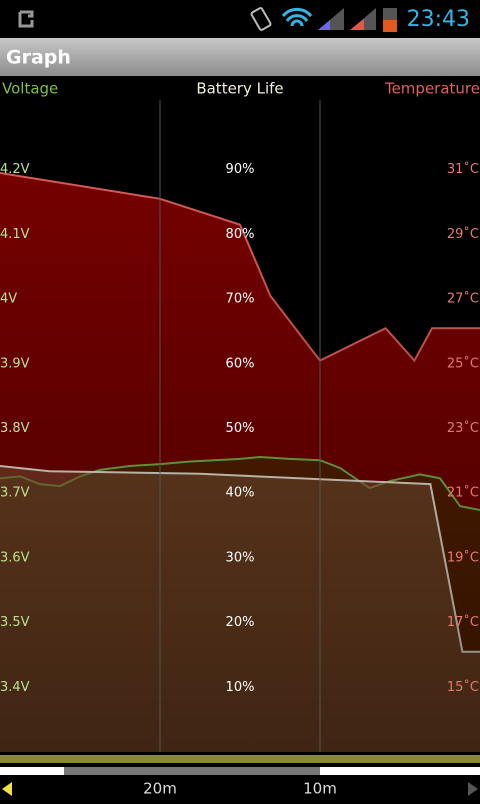 This screenshot has height=804, width=480. Describe the element at coordinates (261, 19) in the screenshot. I see `vibrate-icon` at that location.